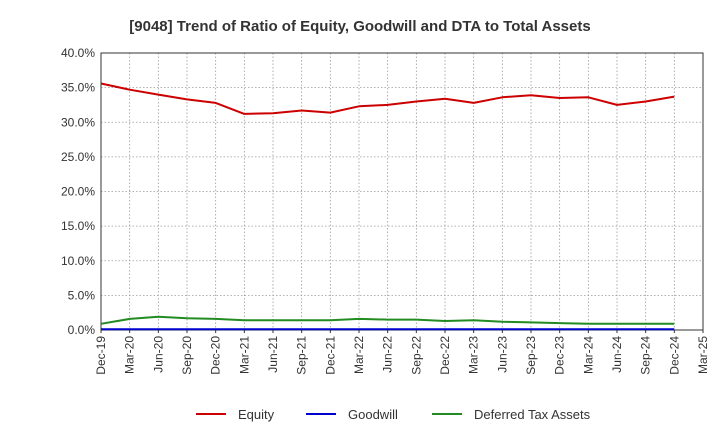 The width and height of the screenshot is (720, 440). Describe the element at coordinates (78, 88) in the screenshot. I see `y-tick-label: 35.0%` at that location.